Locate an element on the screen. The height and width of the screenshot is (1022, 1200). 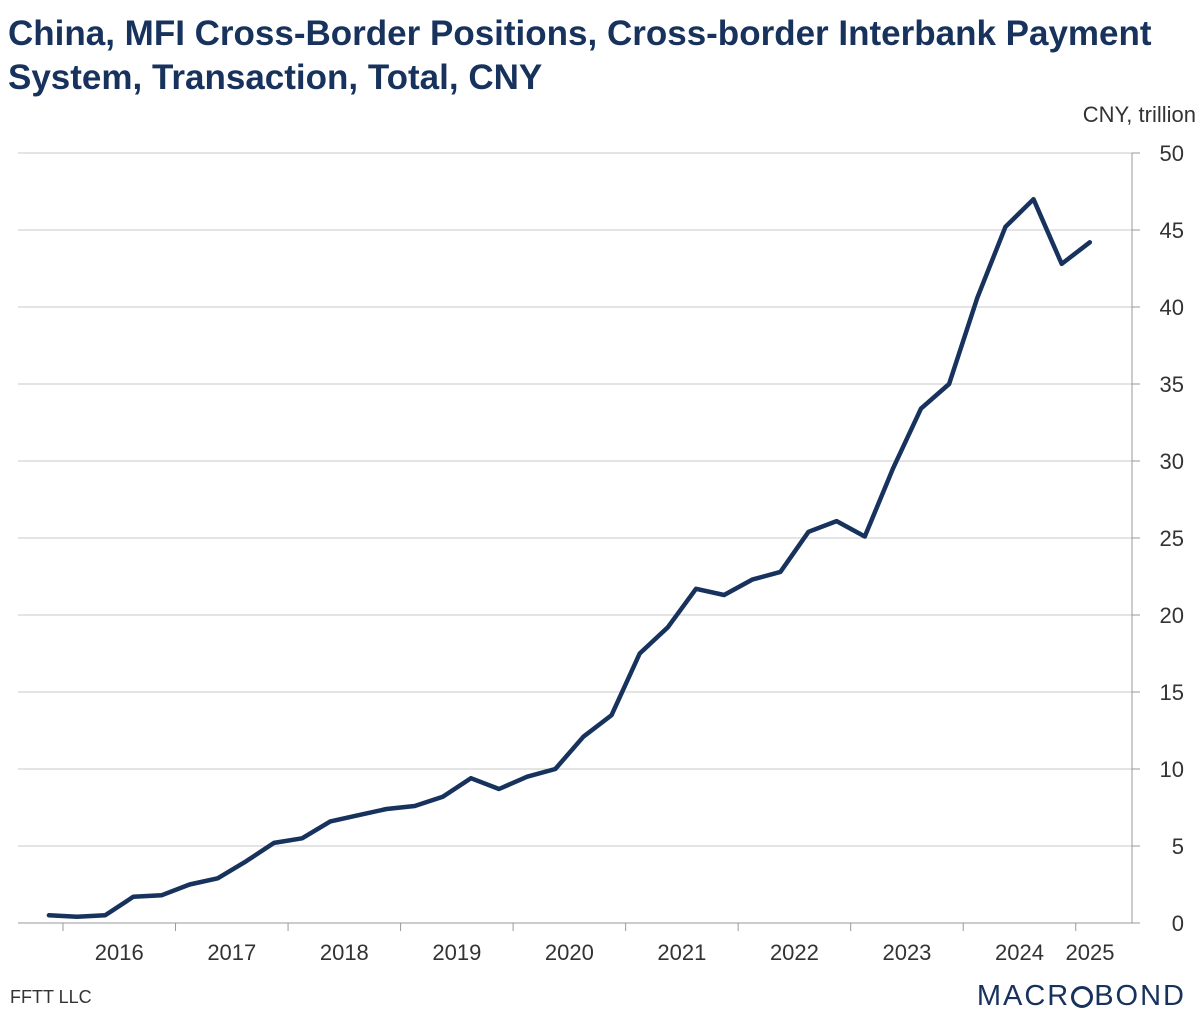
x-tick-label: 2020 is located at coordinates (569, 952).